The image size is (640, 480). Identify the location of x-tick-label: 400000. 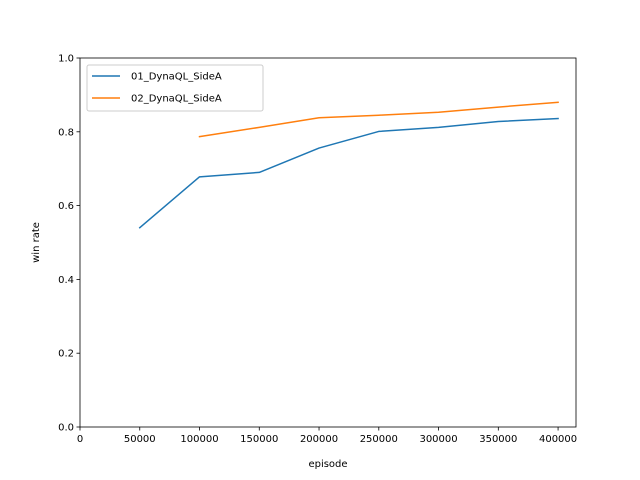
(558, 439).